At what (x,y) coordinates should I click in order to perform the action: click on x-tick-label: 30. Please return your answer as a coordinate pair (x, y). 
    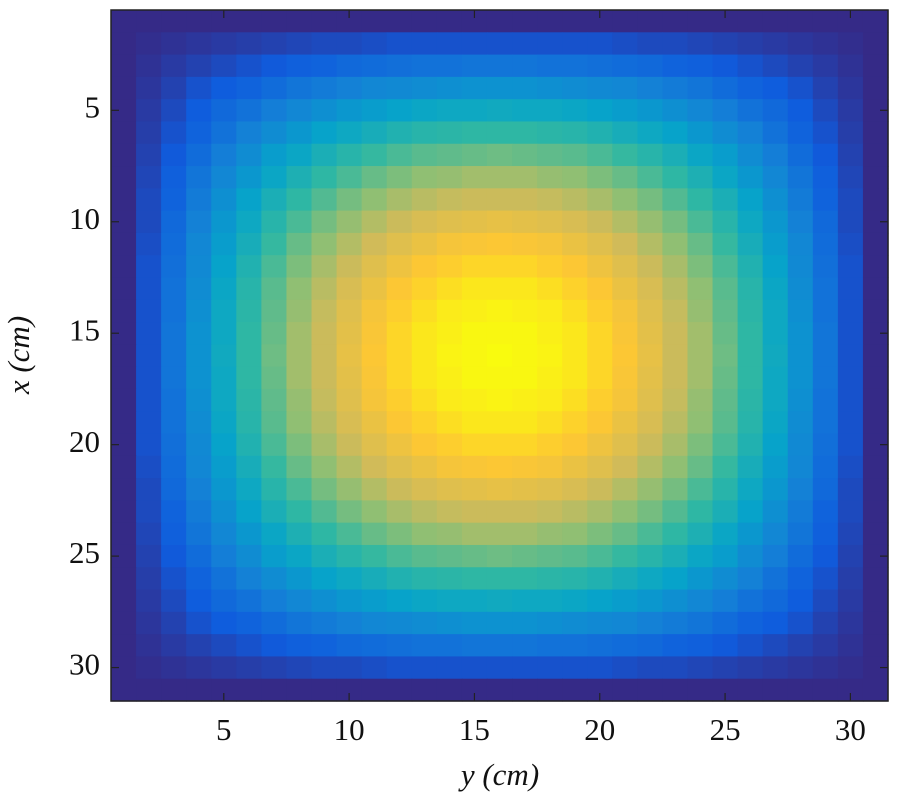
    Looking at the image, I should click on (850, 729).